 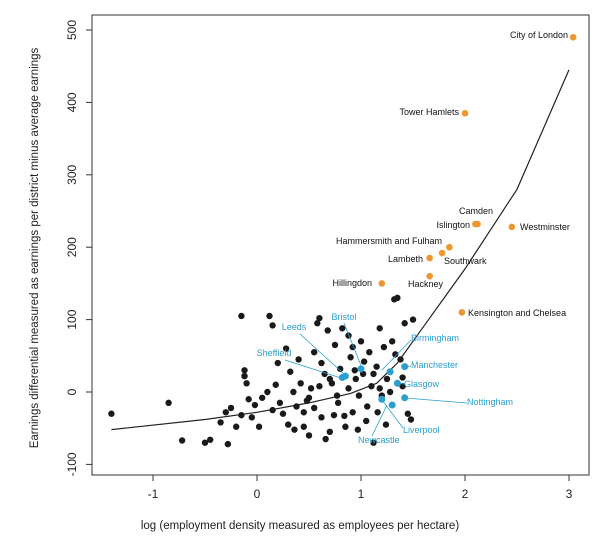 I want to click on x-axis: -1 0 1 2 3, so click(x=360, y=488).